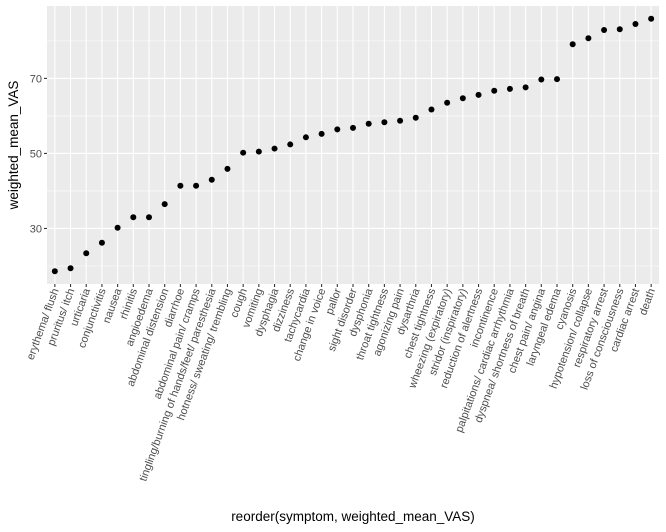 This screenshot has width=666, height=532. What do you see at coordinates (36, 229) in the screenshot?
I see `y-tick-label: 30` at bounding box center [36, 229].